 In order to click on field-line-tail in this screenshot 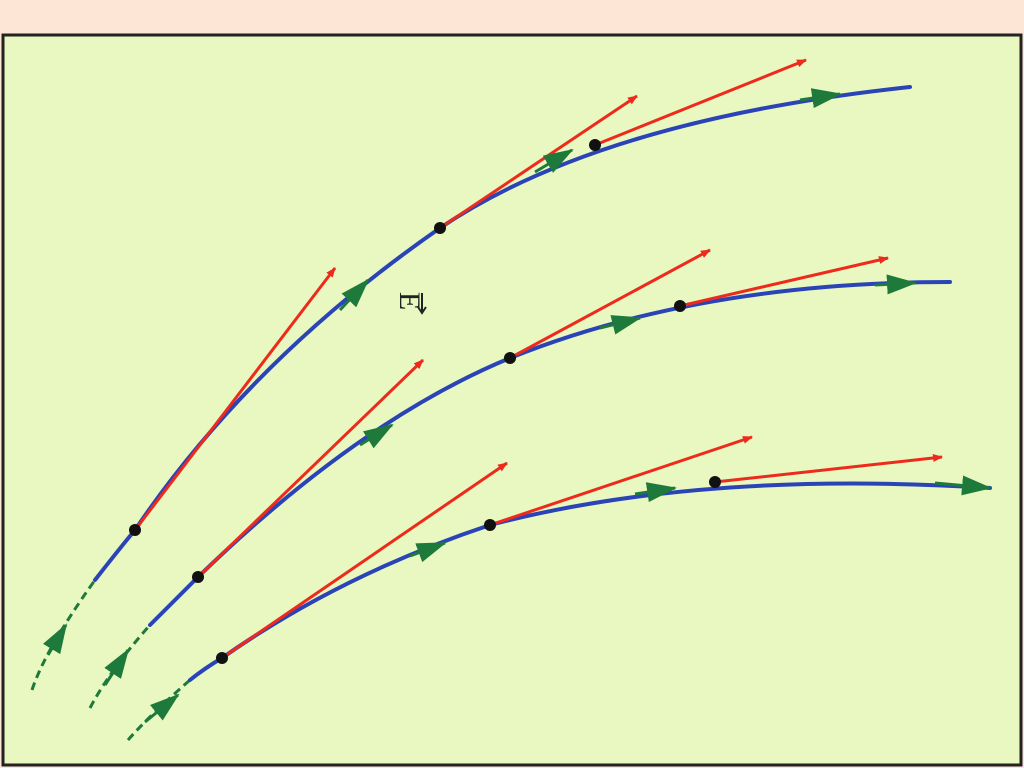, I will do `click(158, 709)`.